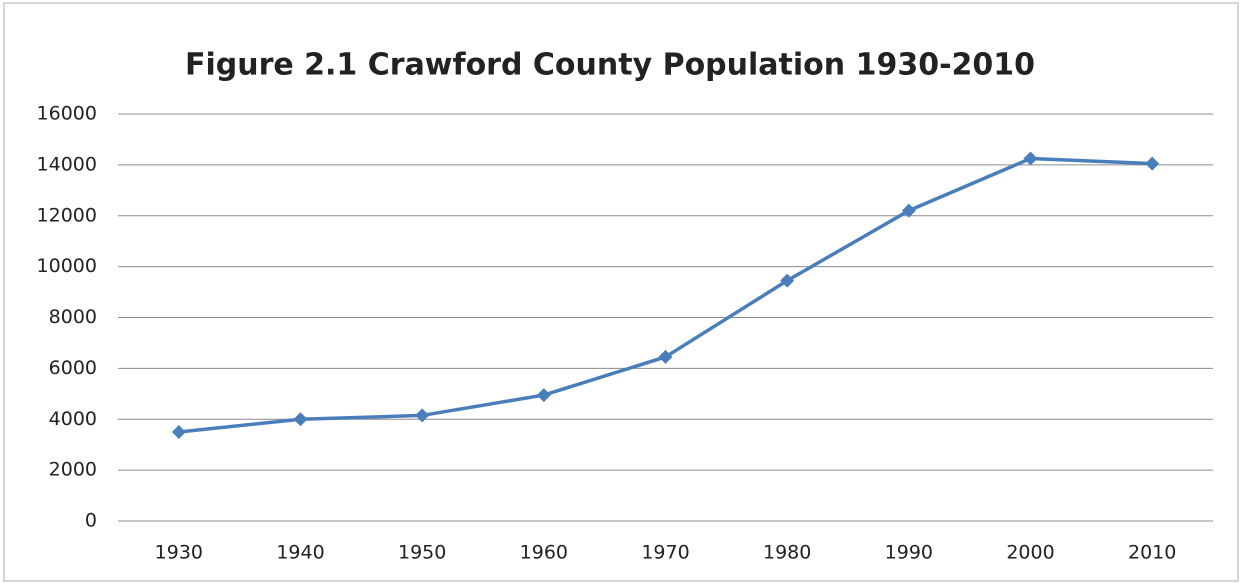  Describe the element at coordinates (67, 164) in the screenshot. I see `y-tick-label: 14000` at that location.